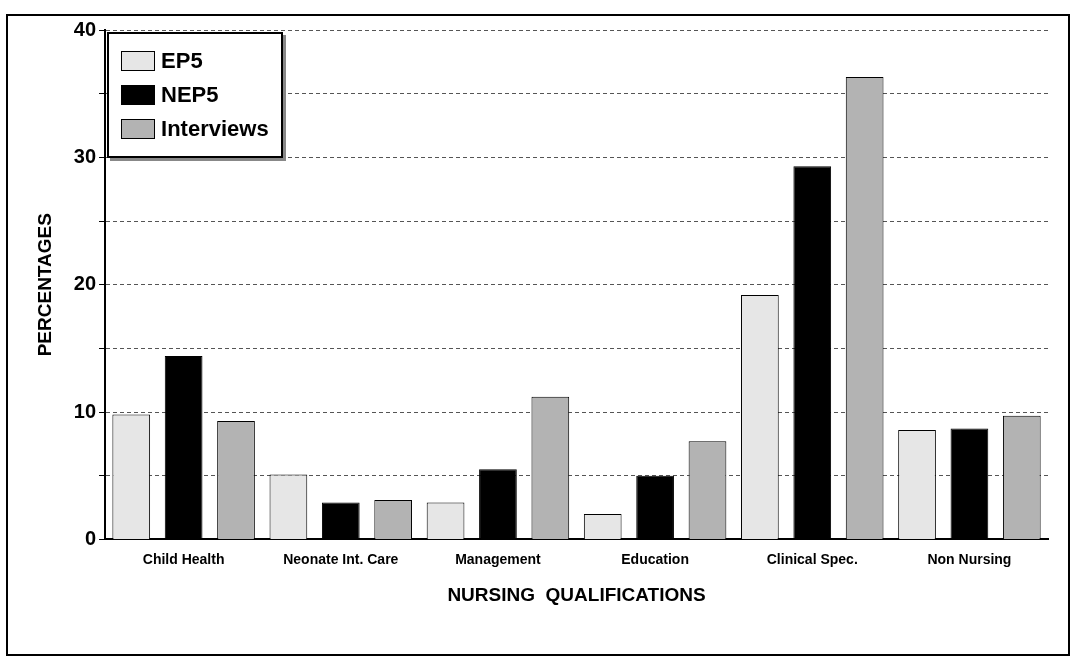 The image size is (1078, 661). Describe the element at coordinates (576, 594) in the screenshot. I see `x-axis-title: NURSING QUALIFICATIONS` at that location.